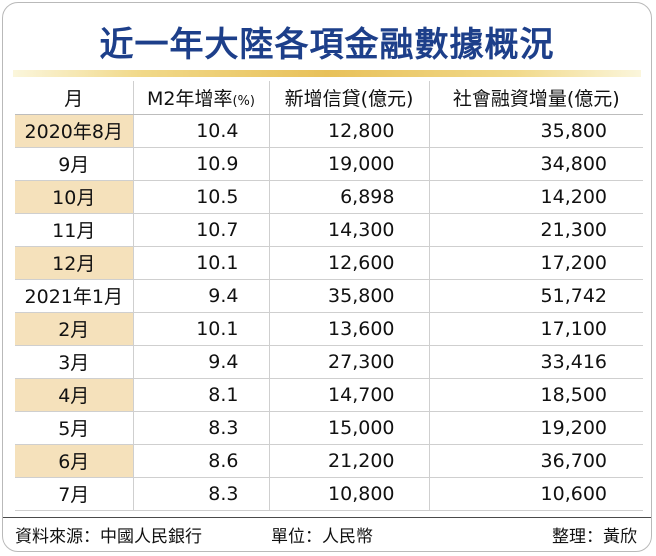 Image resolution: width=656 pixels, height=556 pixels. I want to click on cell-new-loans: 12,800, so click(348, 131).